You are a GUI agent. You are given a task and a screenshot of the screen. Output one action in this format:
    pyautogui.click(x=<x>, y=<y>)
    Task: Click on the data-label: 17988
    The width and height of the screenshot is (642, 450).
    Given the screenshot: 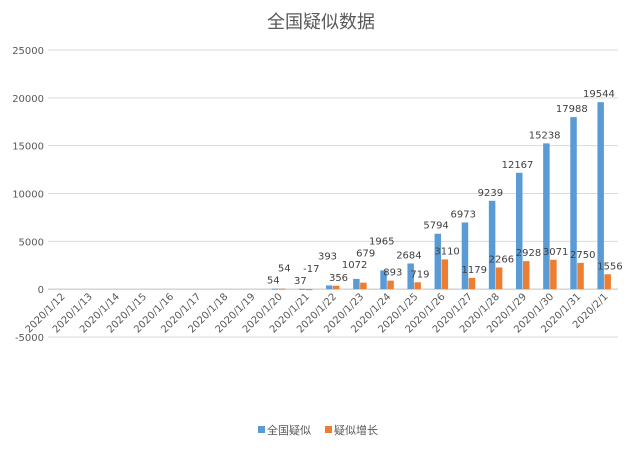 What is the action you would take?
    pyautogui.click(x=572, y=109)
    